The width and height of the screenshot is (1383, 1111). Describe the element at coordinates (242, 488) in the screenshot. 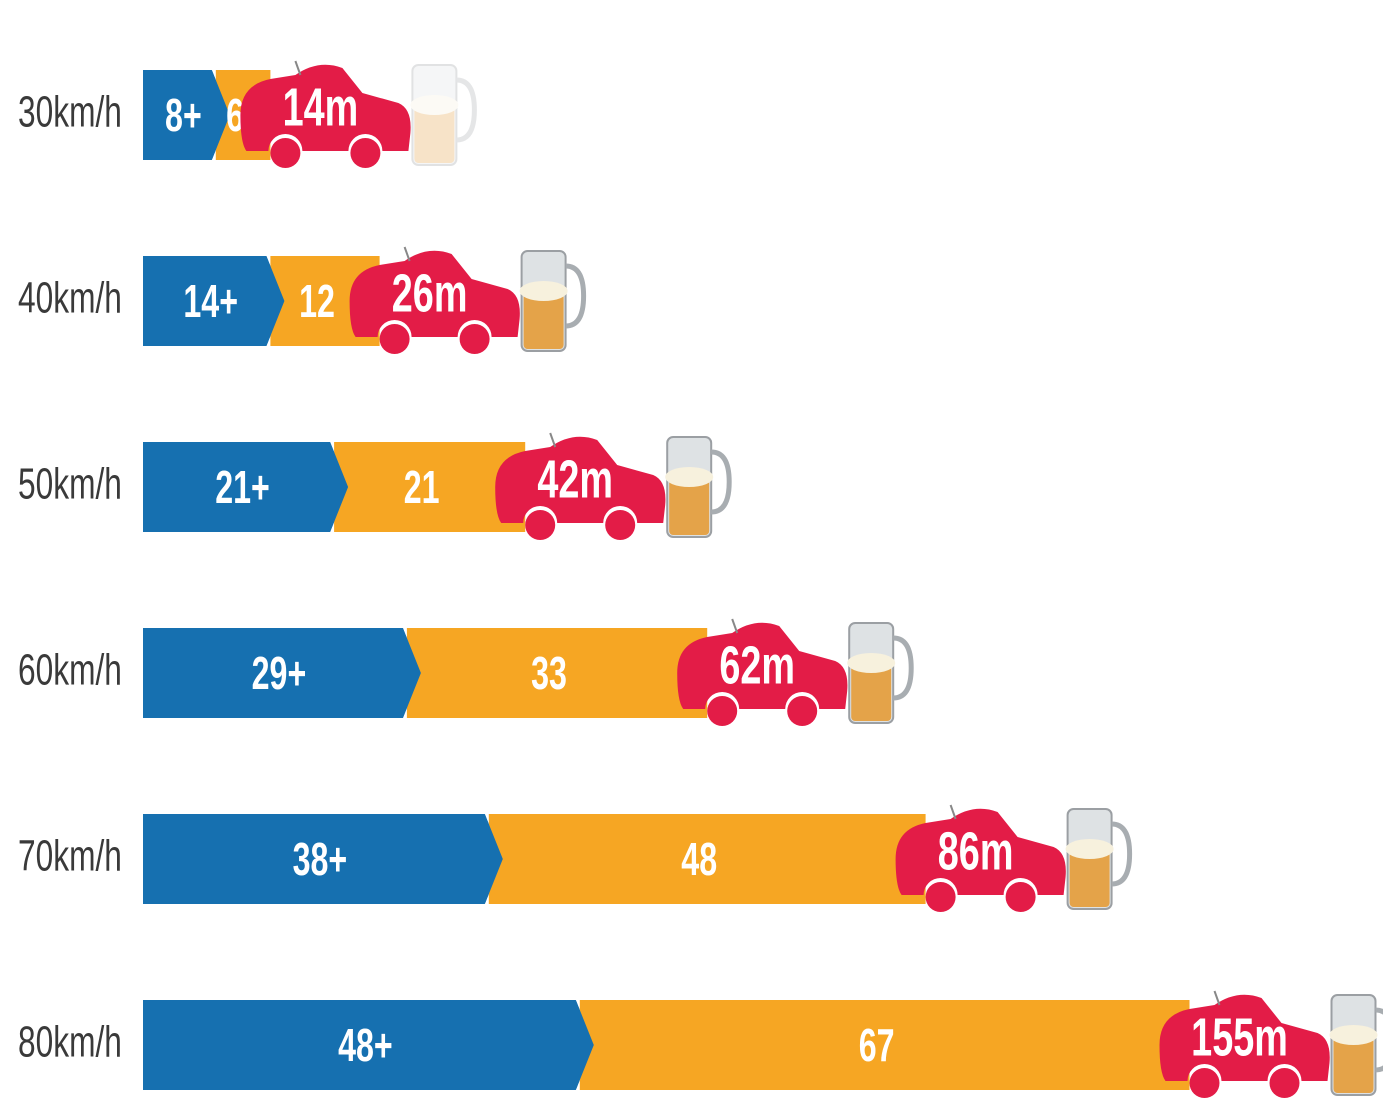

I see `reaction-label: 21+` at that location.